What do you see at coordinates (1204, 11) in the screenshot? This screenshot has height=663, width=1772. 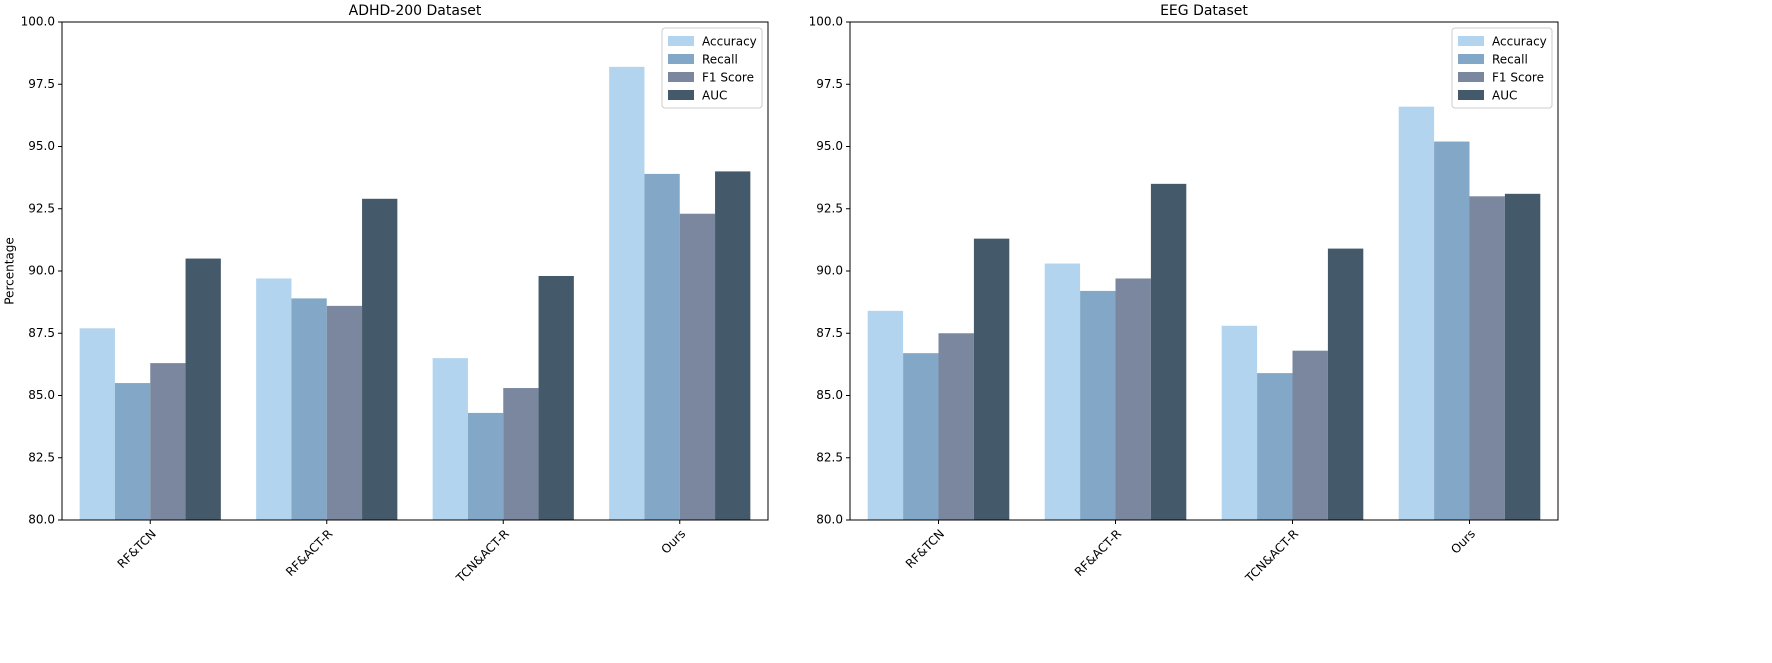 I see `chart-title: EEG Dataset` at bounding box center [1204, 11].